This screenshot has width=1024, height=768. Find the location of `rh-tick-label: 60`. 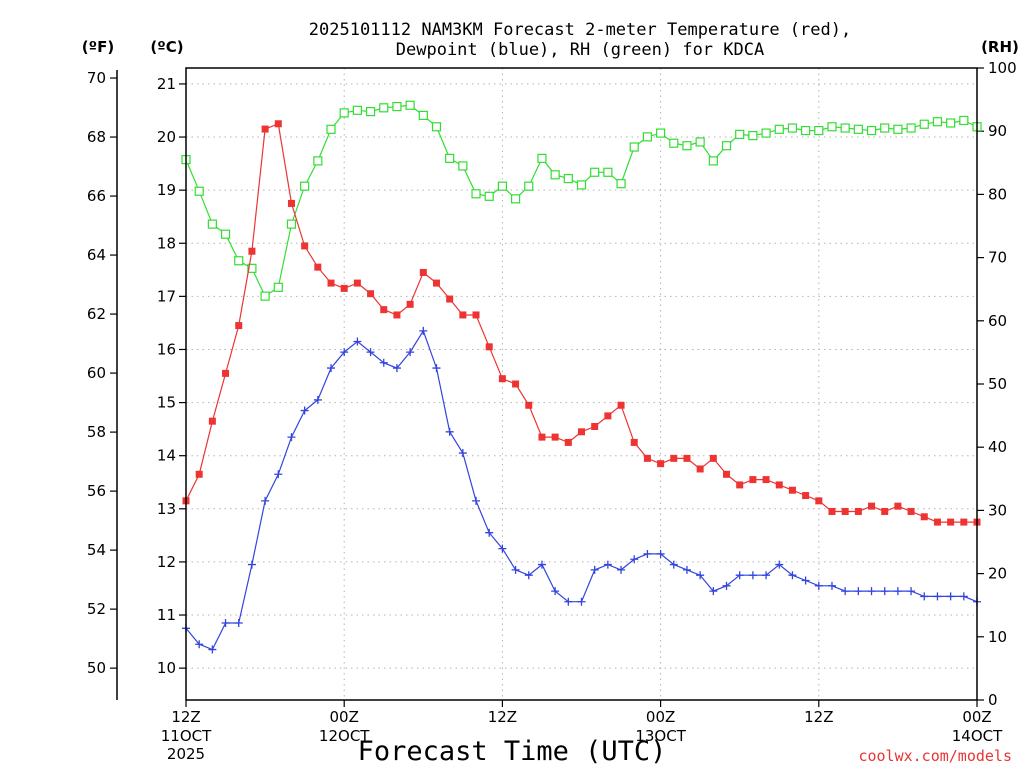

rh-tick-label: 60 is located at coordinates (997, 321).